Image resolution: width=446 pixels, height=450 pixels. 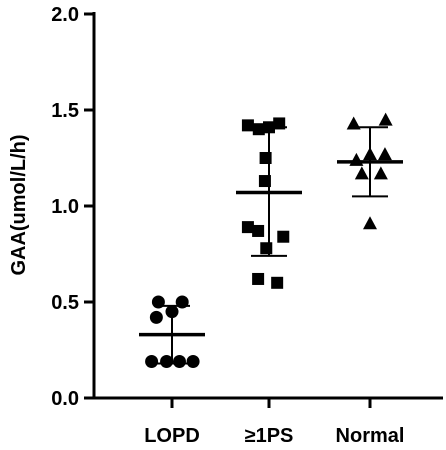 What do you see at coordinates (65, 111) in the screenshot?
I see `y-tick-label: 1.5` at bounding box center [65, 111].